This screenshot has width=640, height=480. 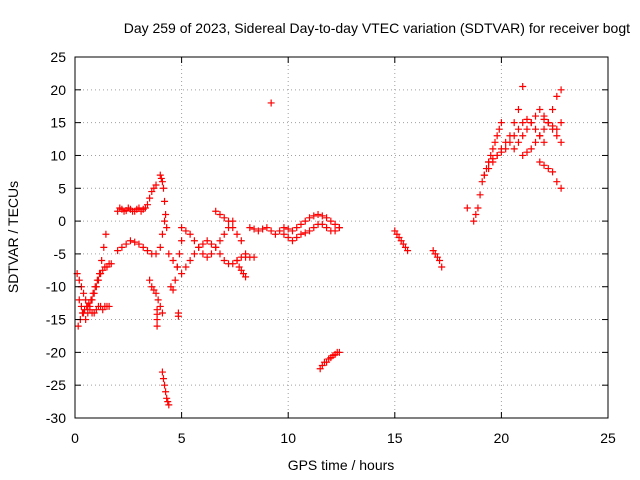 I want to click on x-tick-label: 10, so click(x=288, y=438).